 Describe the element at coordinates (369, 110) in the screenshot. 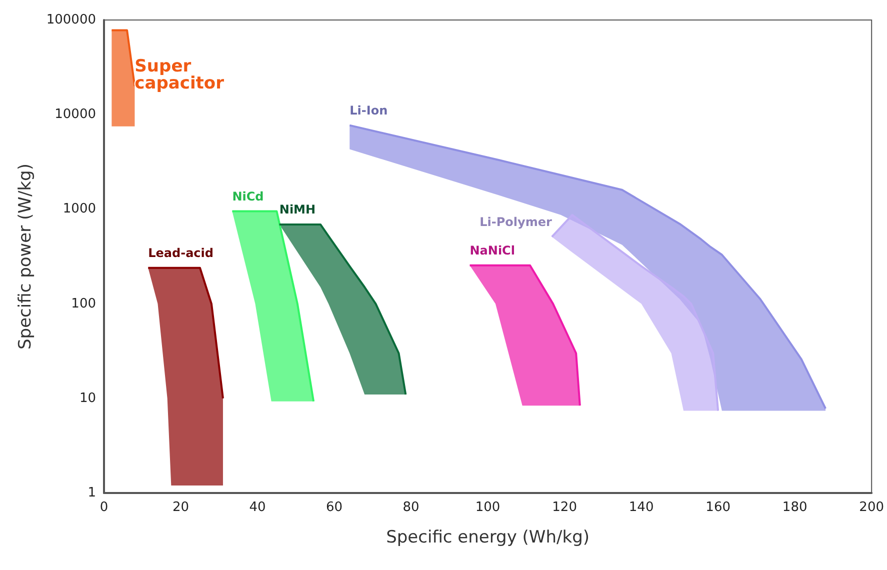

I see `series-label: Li-Ion` at that location.